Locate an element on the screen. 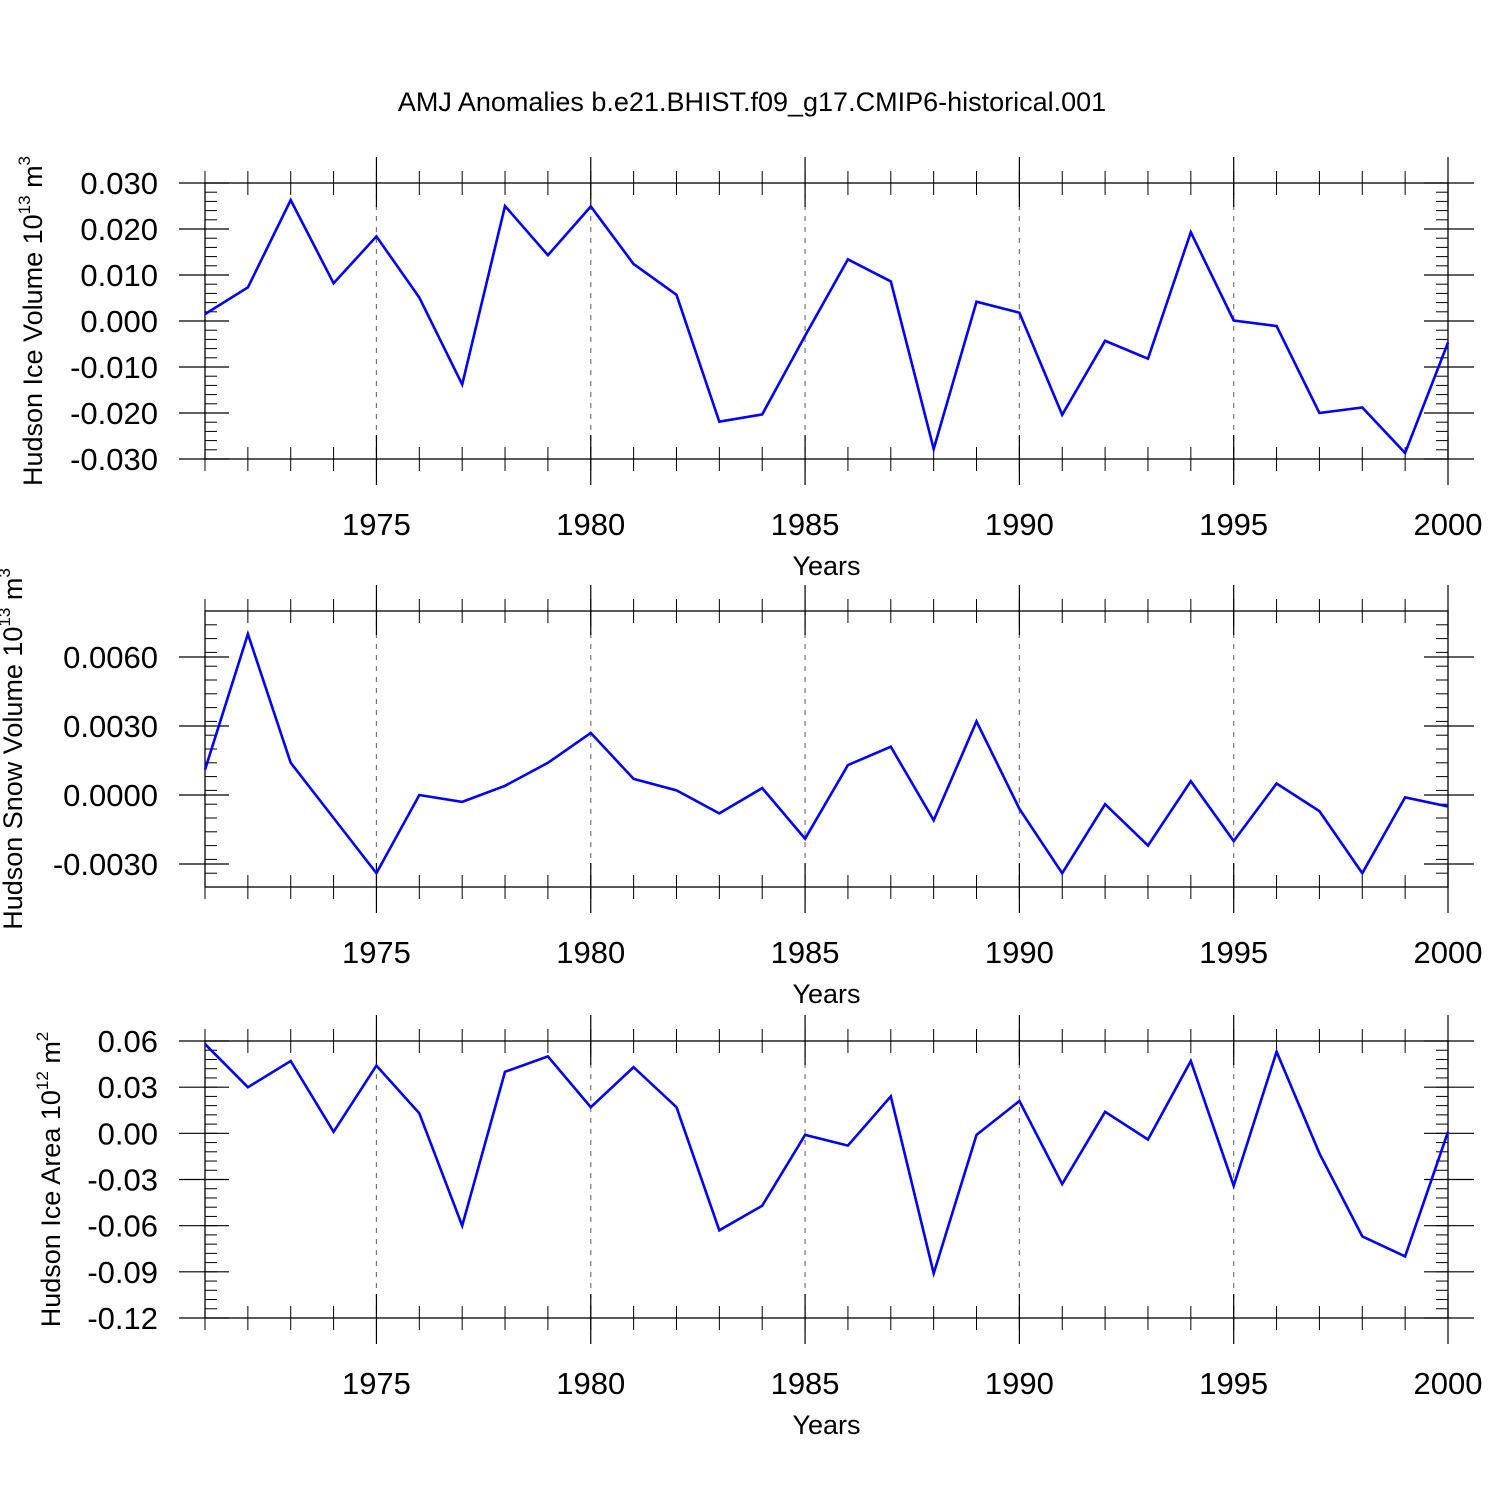  y-tick-label: 0.0030 is located at coordinates (110, 726).